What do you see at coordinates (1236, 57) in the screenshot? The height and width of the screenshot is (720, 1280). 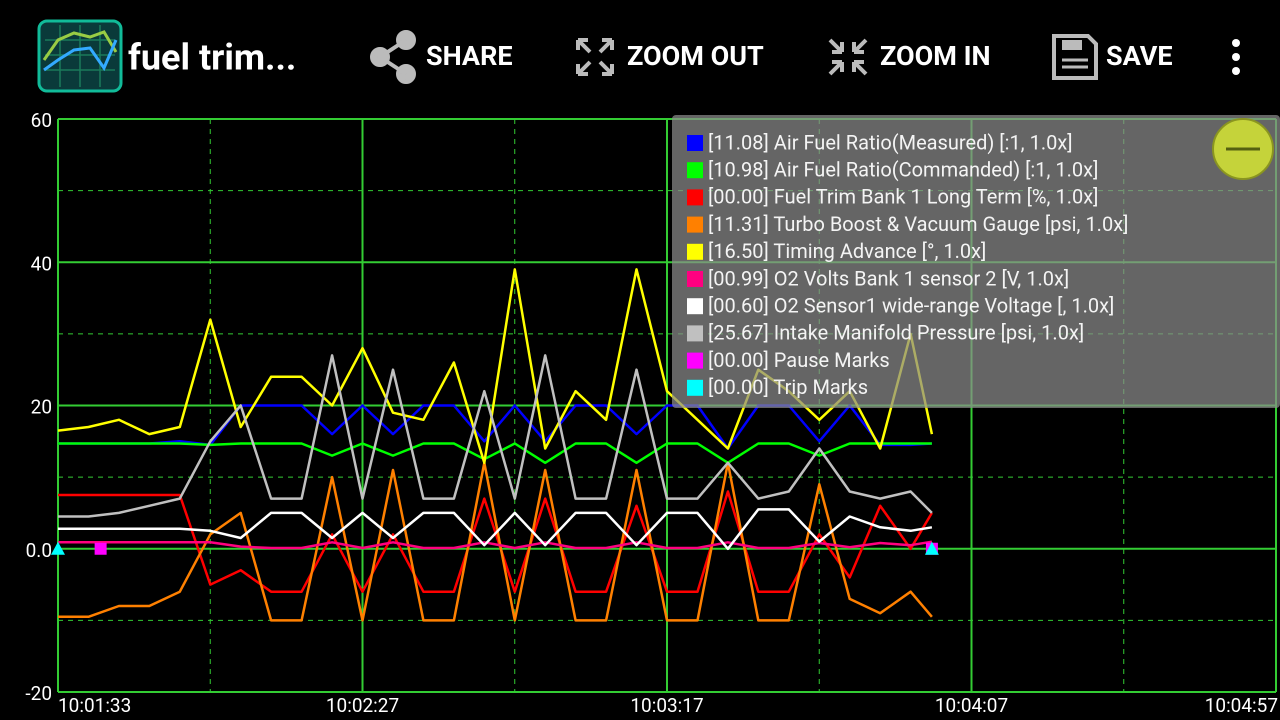 I see `overflow-menu` at bounding box center [1236, 57].